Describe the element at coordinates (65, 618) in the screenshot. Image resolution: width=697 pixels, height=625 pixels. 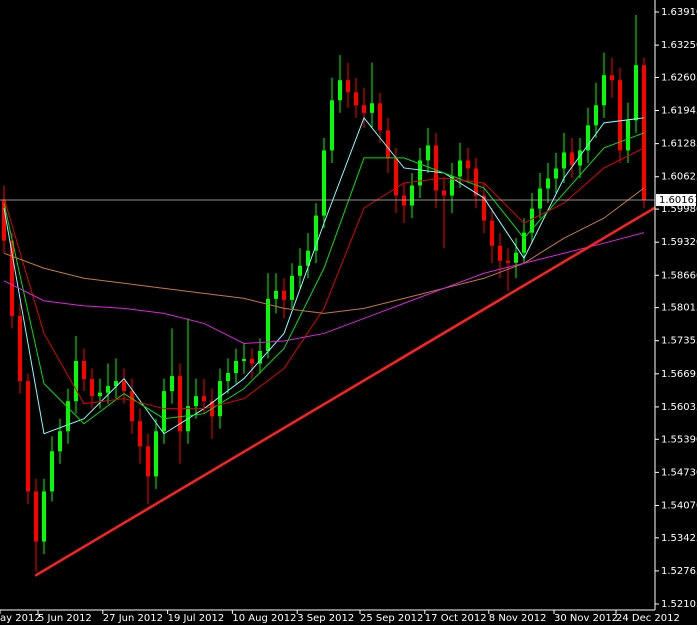
I see `x-tick-label: 5 Jun 2012` at that location.